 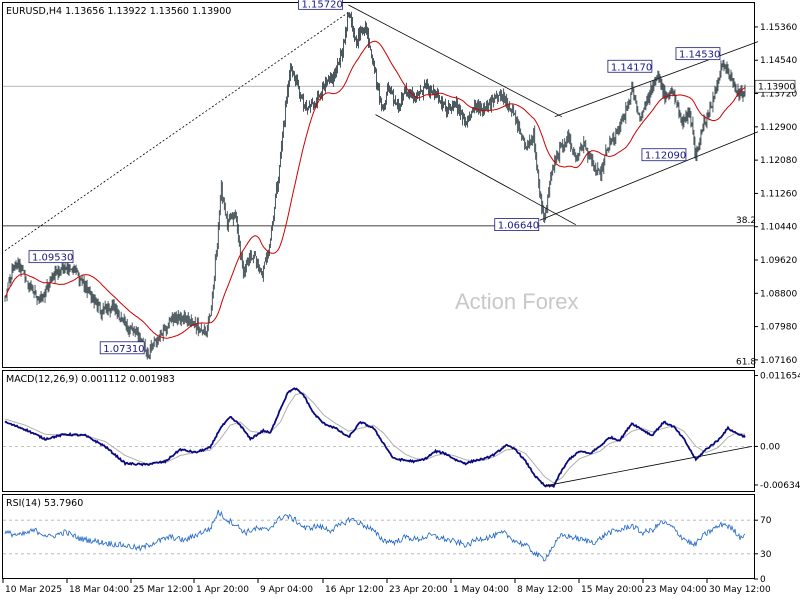 What do you see at coordinates (648, 466) in the screenshot?
I see `macd-trendline` at bounding box center [648, 466].